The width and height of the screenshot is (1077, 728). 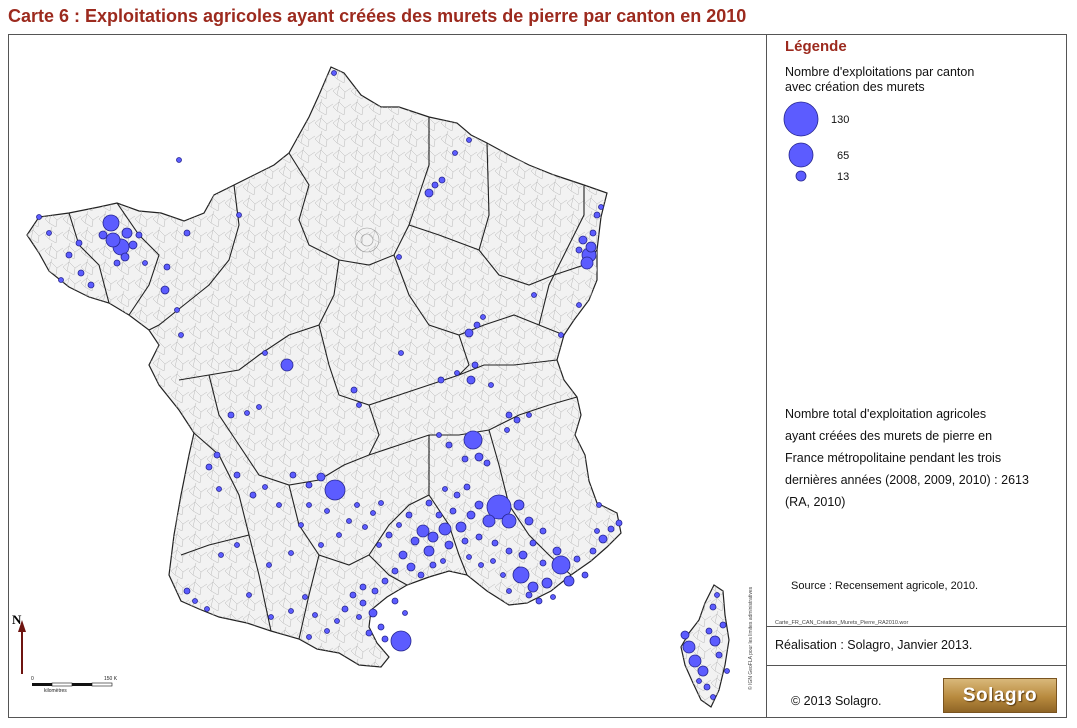 I want to click on realisation-credit: Réalisation : Solagro, Janvier 2013., so click(x=874, y=645).